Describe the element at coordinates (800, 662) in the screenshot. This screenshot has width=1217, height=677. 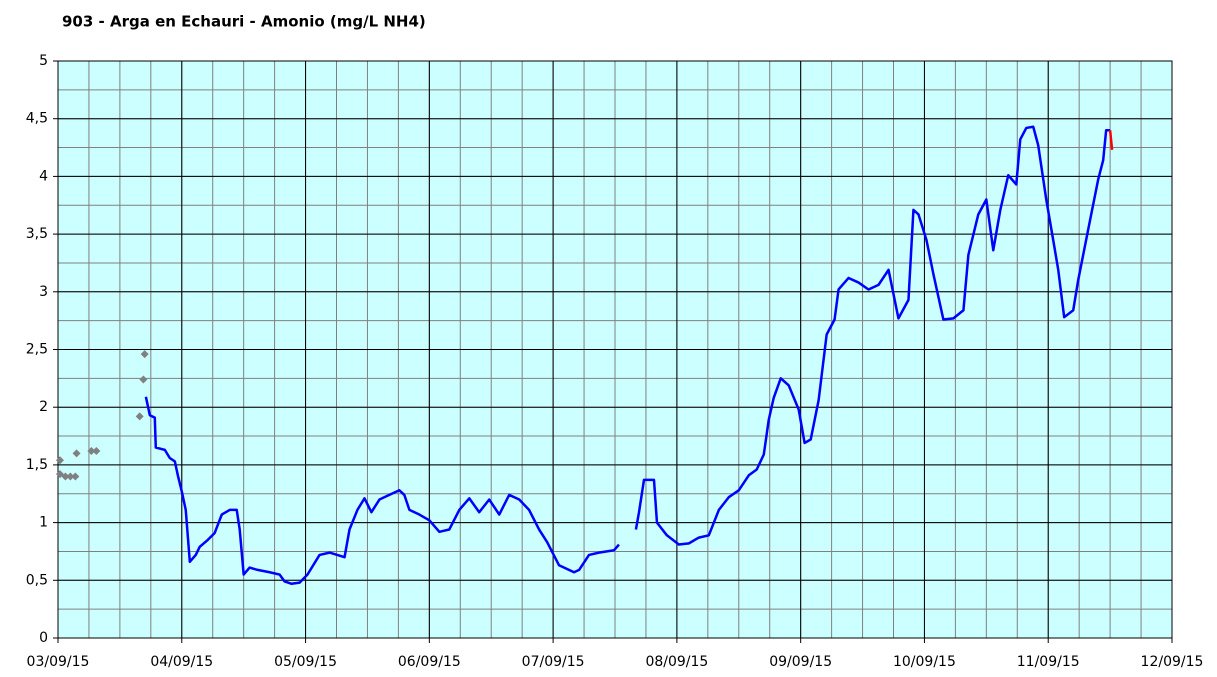
I see `x-tick-label: 09/09/15` at that location.